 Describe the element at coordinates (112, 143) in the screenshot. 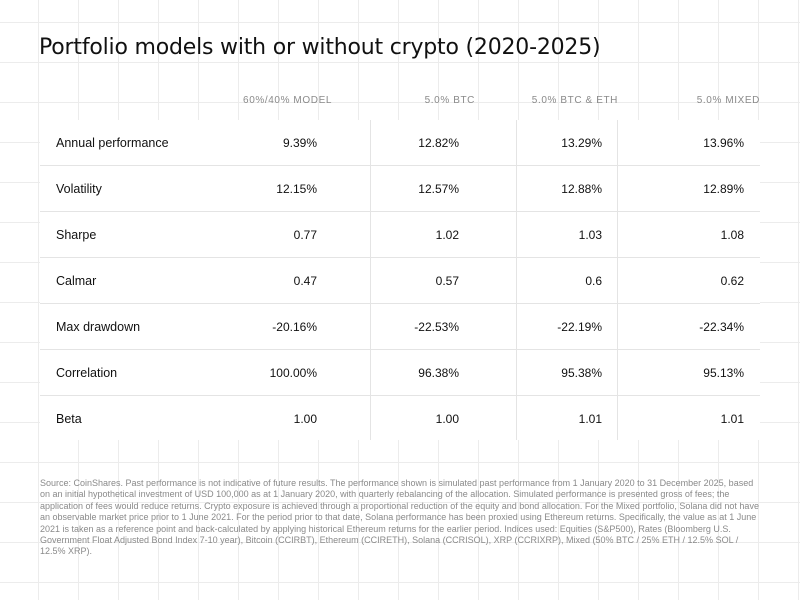

I see `row-label: Annual performance` at that location.